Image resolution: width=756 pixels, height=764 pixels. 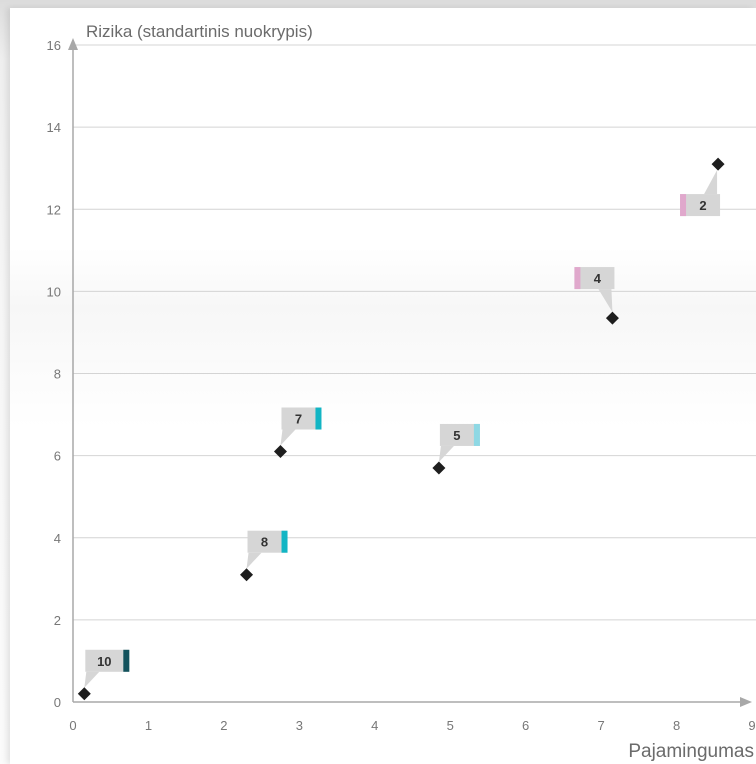 What do you see at coordinates (596, 296) in the screenshot?
I see `data-point-group: 4` at bounding box center [596, 296].